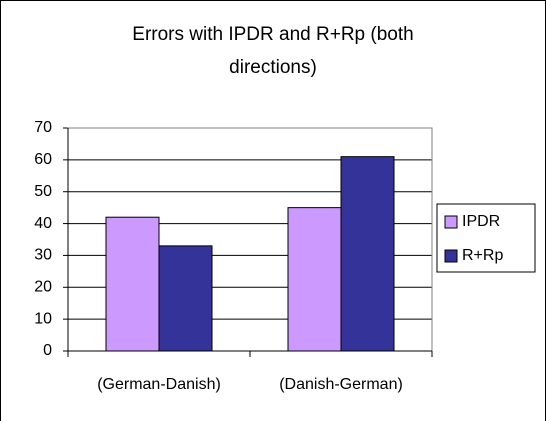 Image resolution: width=546 pixels, height=421 pixels. Describe the element at coordinates (481, 221) in the screenshot. I see `legend-label: IPDR` at that location.